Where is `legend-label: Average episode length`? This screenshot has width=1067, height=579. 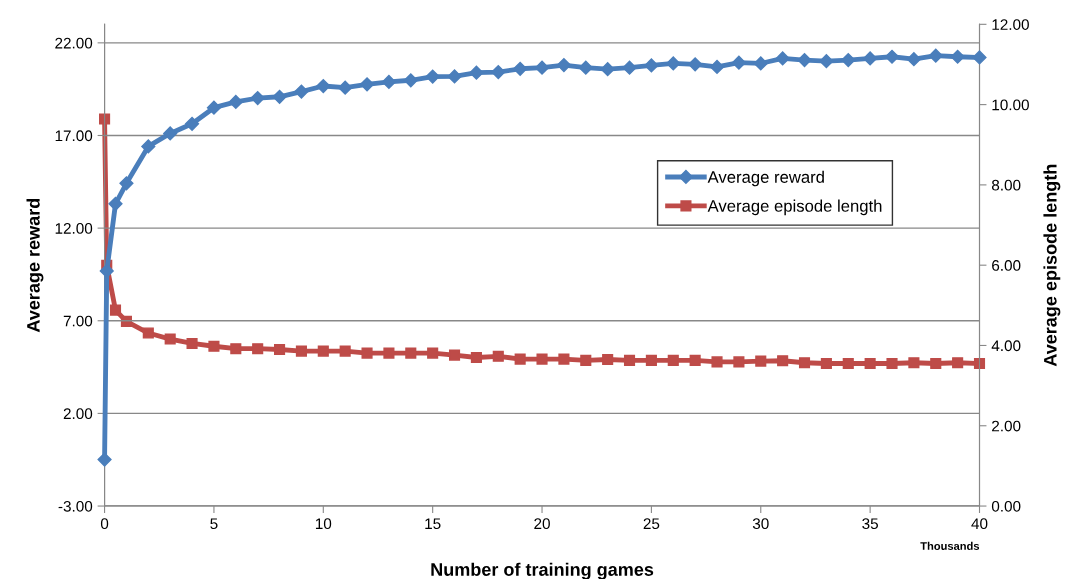 legend-label: Average episode length is located at coordinates (794, 207).